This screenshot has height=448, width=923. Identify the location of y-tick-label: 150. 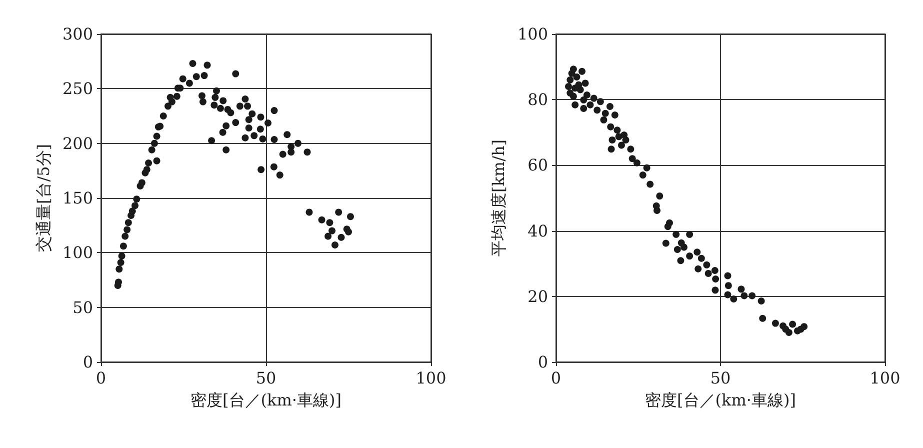
(77, 198).